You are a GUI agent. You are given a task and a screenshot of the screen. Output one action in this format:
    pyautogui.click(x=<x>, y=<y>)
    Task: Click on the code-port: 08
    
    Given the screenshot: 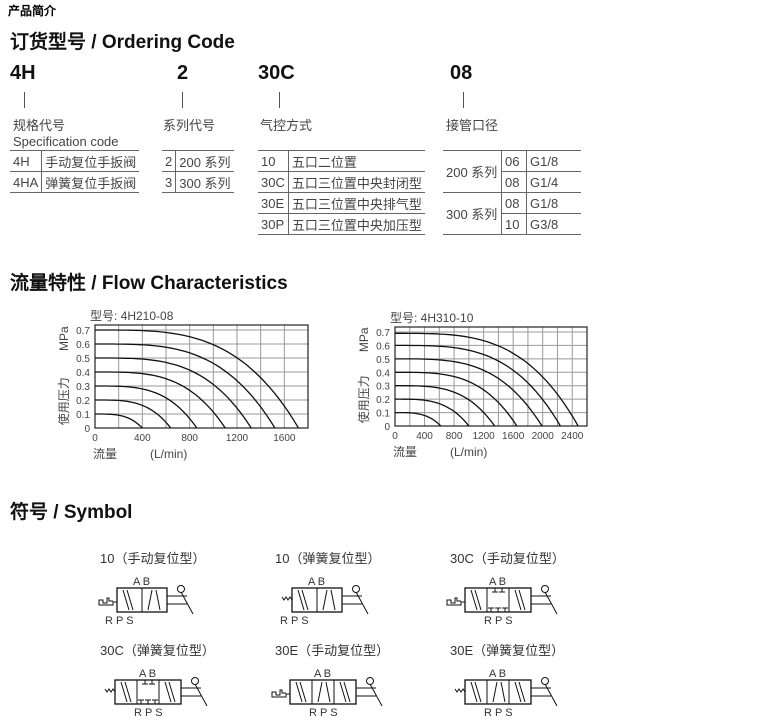 What is the action you would take?
    pyautogui.click(x=461, y=73)
    